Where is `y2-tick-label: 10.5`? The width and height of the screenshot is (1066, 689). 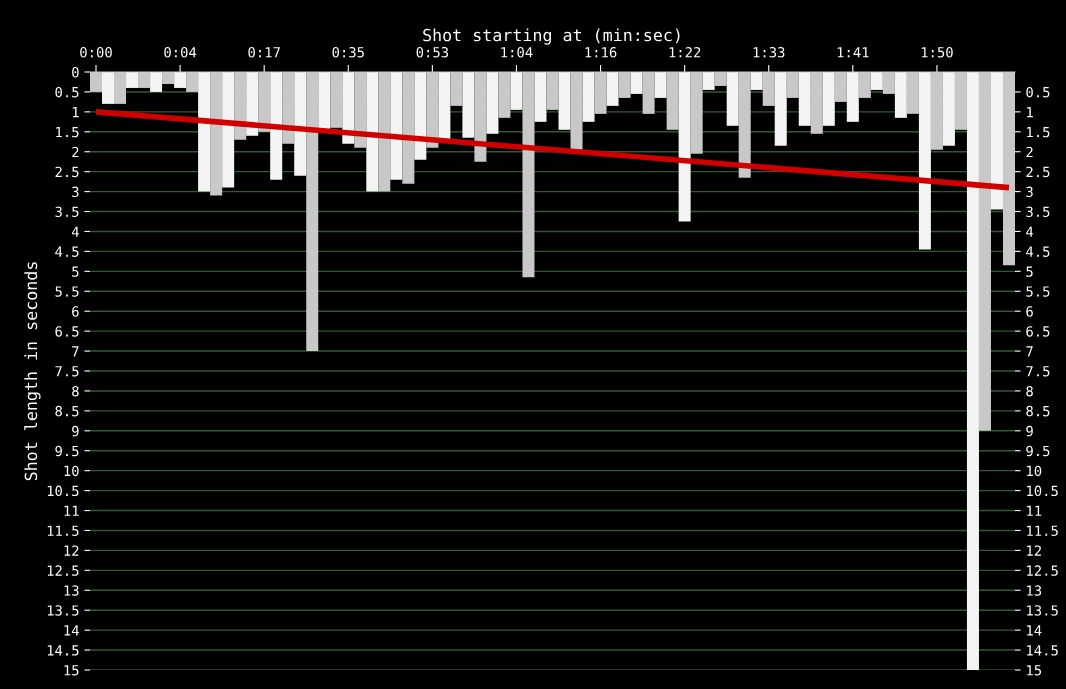 y2-tick-label: 10.5 is located at coordinates (1042, 491).